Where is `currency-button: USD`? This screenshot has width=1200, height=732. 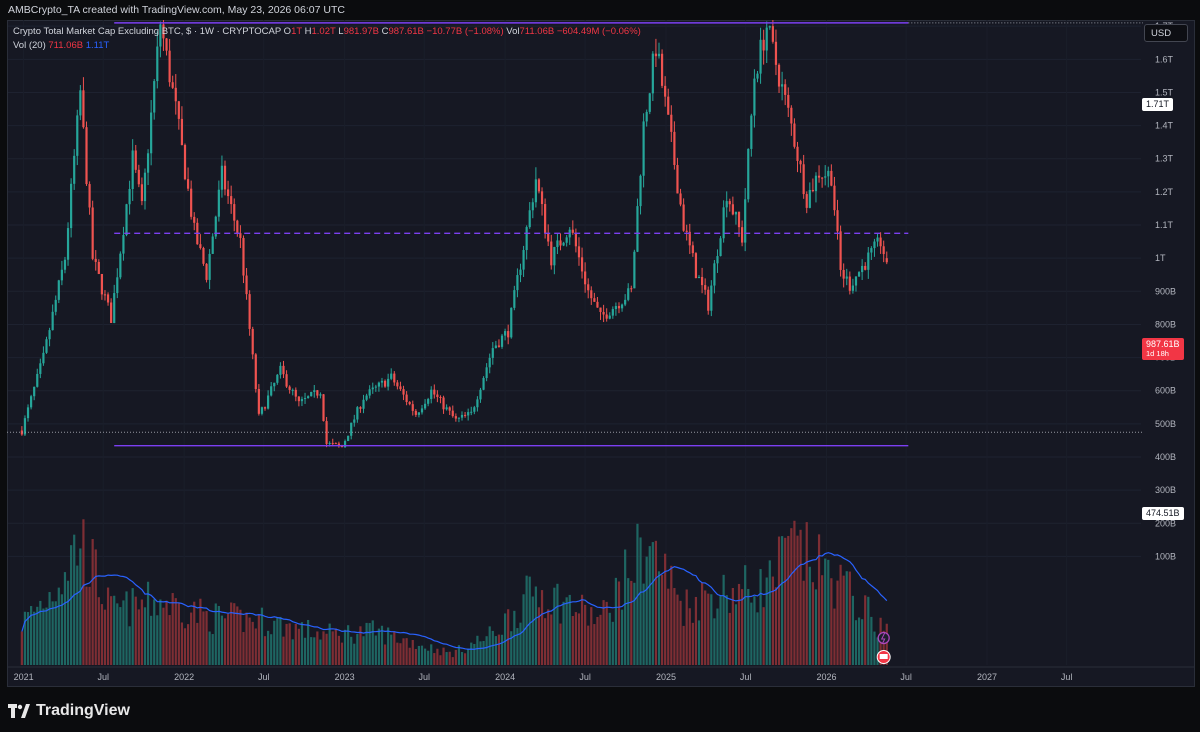
currency-button: USD is located at coordinates (1166, 33).